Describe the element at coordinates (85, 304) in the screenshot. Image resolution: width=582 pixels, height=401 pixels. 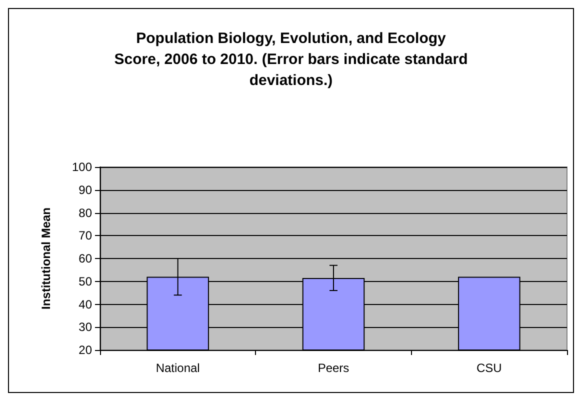
I see `y-tick-label: 40` at that location.